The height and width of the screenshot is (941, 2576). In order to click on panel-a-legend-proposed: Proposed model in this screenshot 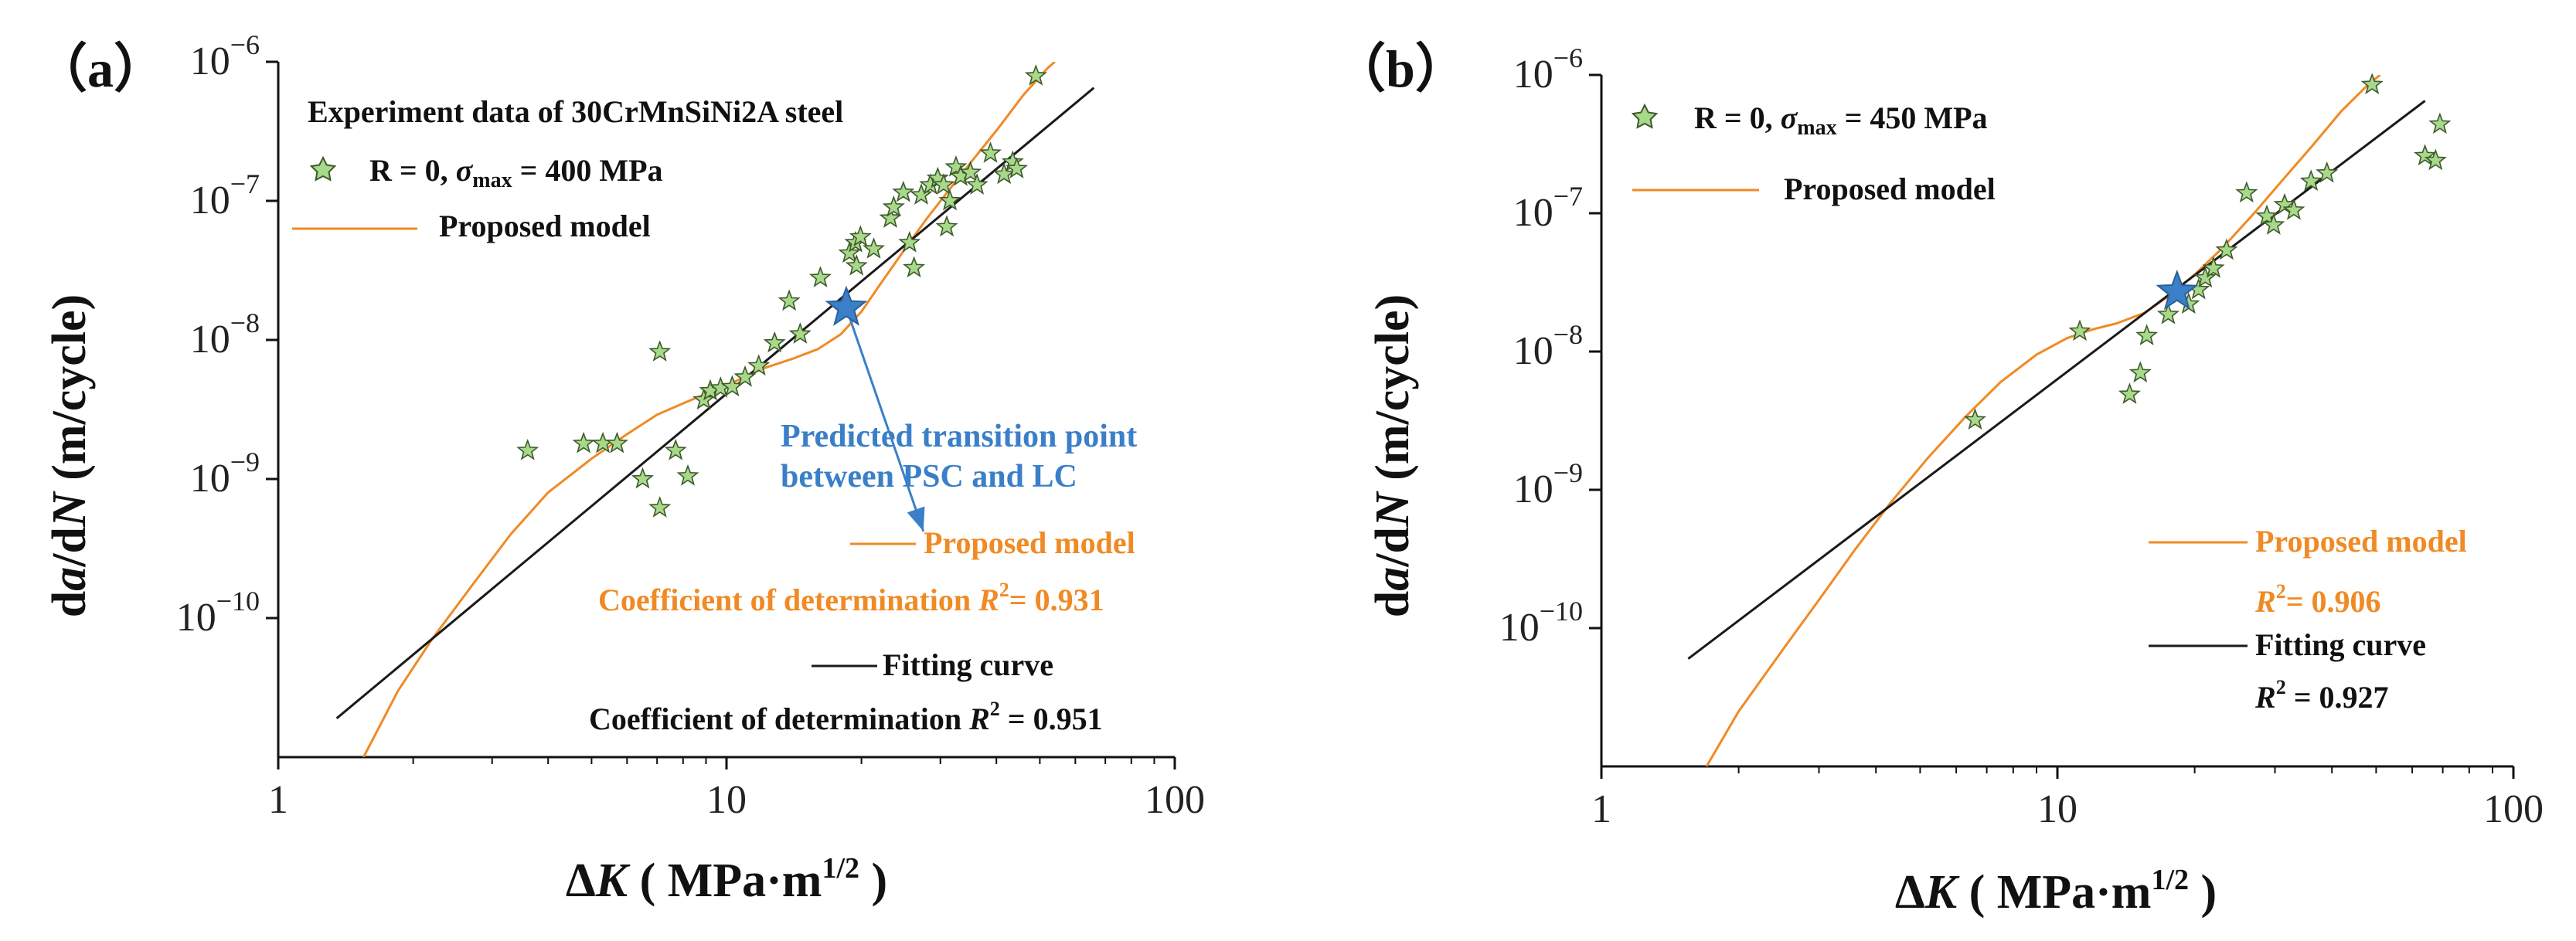, I will do `click(545, 226)`.